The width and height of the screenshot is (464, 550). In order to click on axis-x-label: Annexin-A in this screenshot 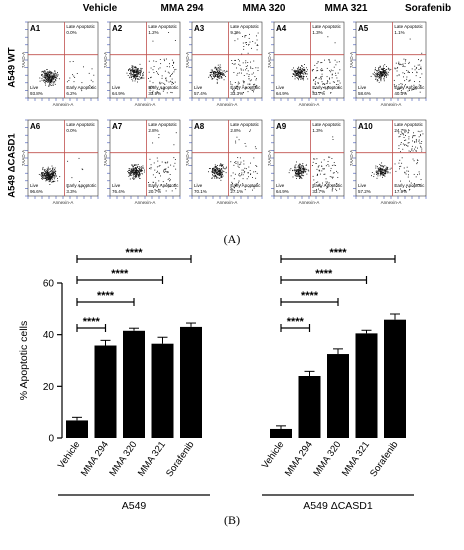, I will do `click(145, 202)`.